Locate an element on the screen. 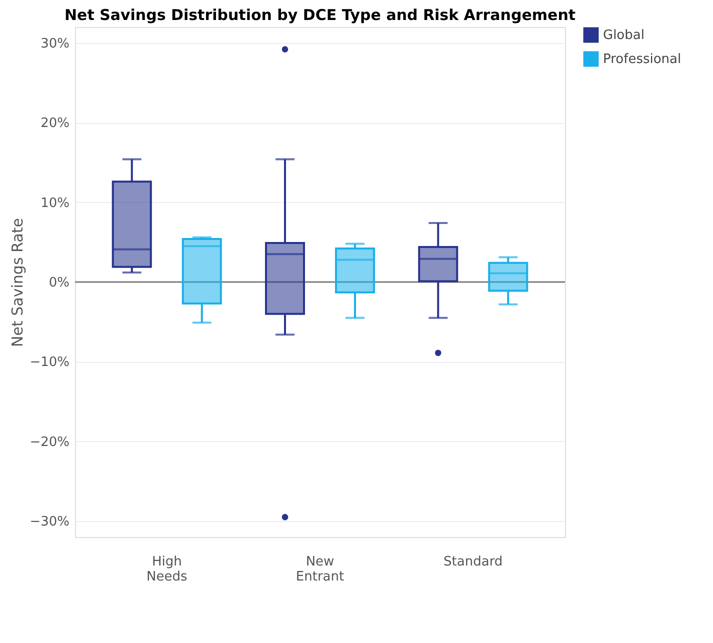  x-tick-label: New Entrant is located at coordinates (320, 569).